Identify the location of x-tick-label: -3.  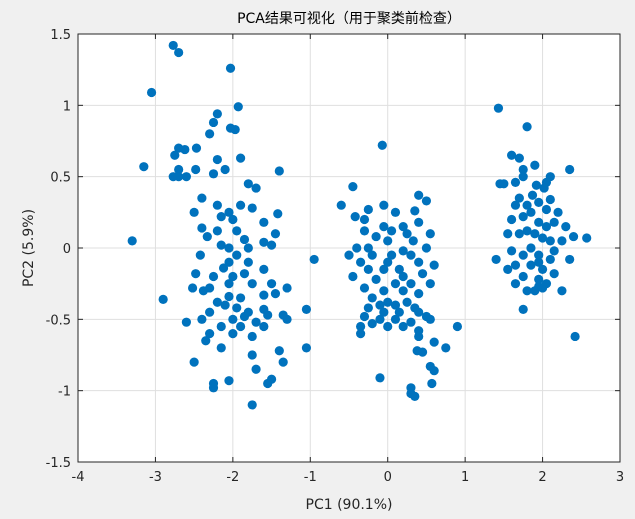
(155, 477).